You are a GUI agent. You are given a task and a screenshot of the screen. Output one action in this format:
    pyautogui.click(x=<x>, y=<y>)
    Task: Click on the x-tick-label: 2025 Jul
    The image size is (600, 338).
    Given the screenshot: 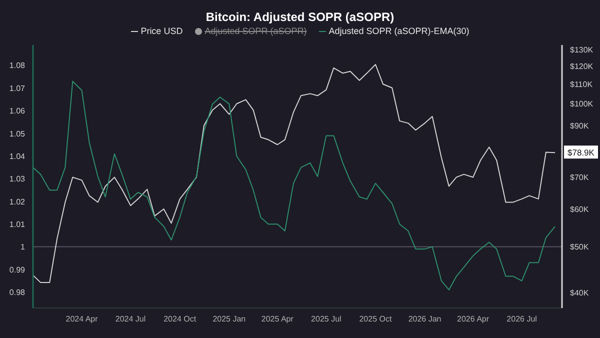 What is the action you would take?
    pyautogui.click(x=326, y=319)
    